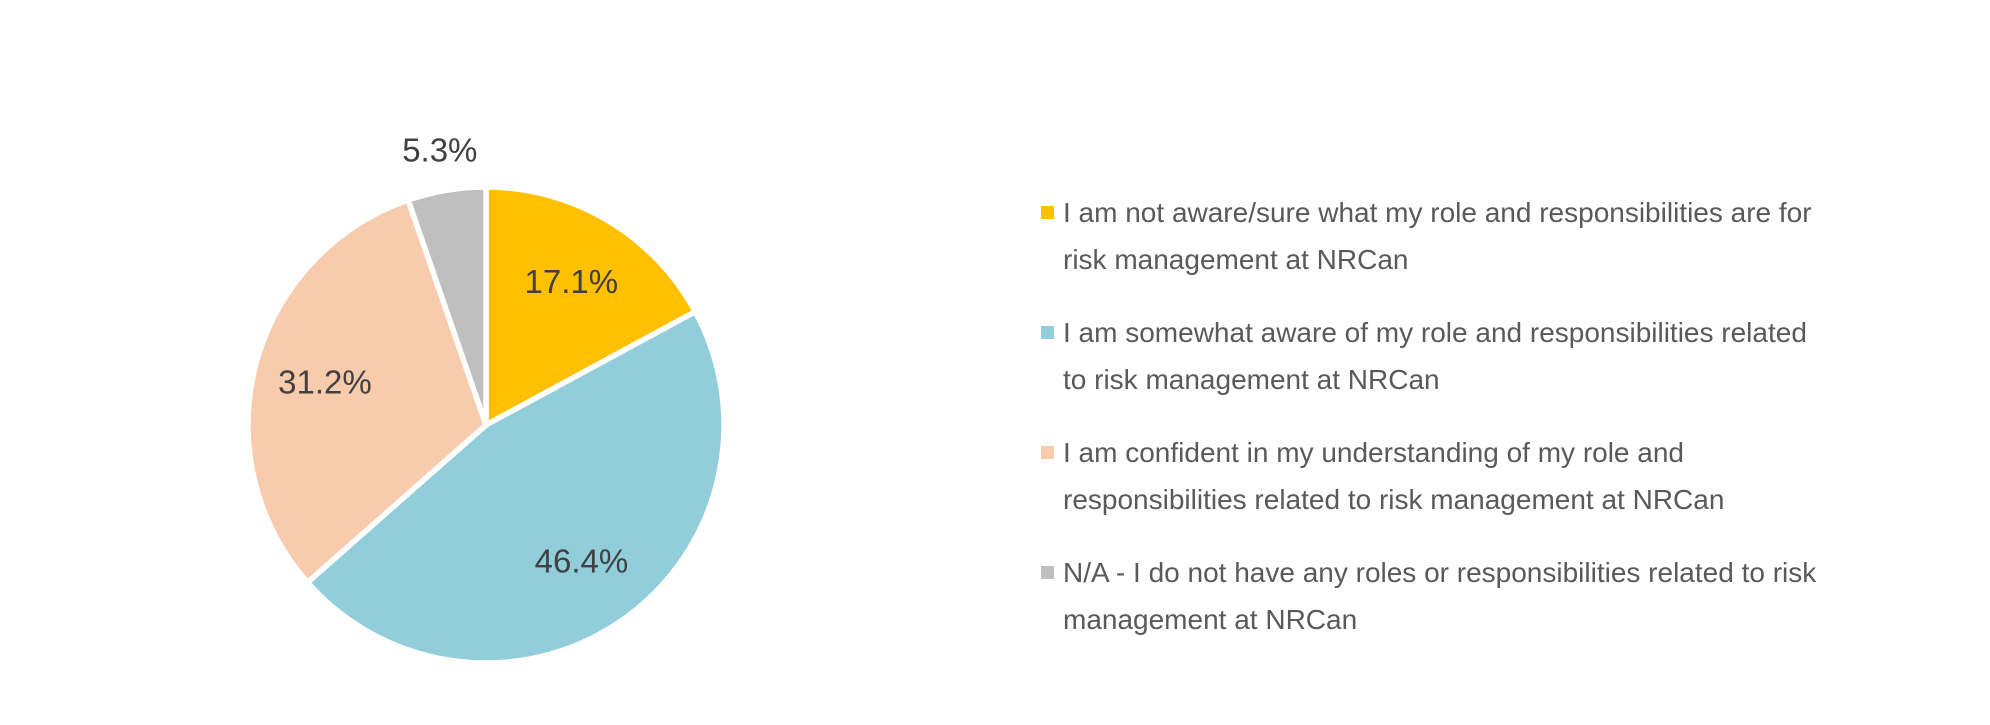  Describe the element at coordinates (325, 382) in the screenshot. I see `pie-slice-label-2: 31.2%` at that location.